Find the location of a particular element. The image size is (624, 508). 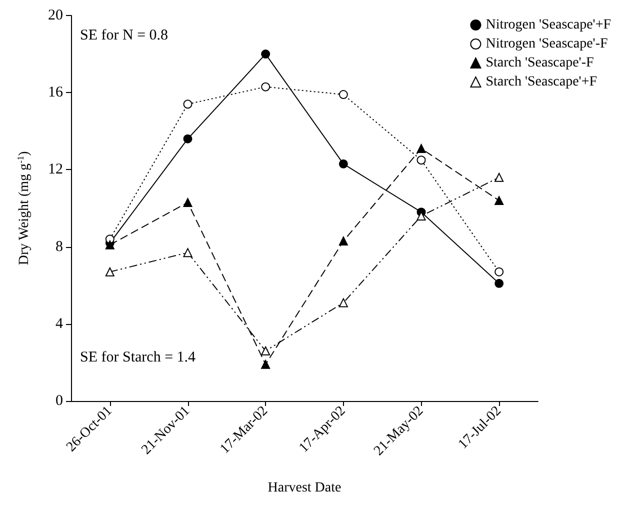

y-tick-label: 12 is located at coordinates (55, 170).